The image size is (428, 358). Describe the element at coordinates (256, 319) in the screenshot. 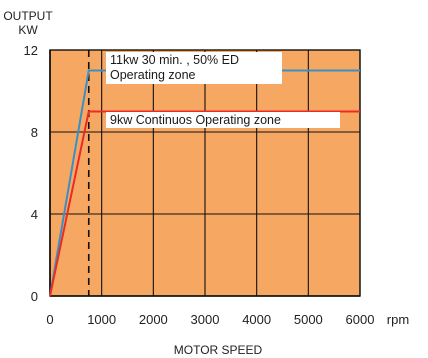

I see `x-tick-label-4000: 4000` at that location.